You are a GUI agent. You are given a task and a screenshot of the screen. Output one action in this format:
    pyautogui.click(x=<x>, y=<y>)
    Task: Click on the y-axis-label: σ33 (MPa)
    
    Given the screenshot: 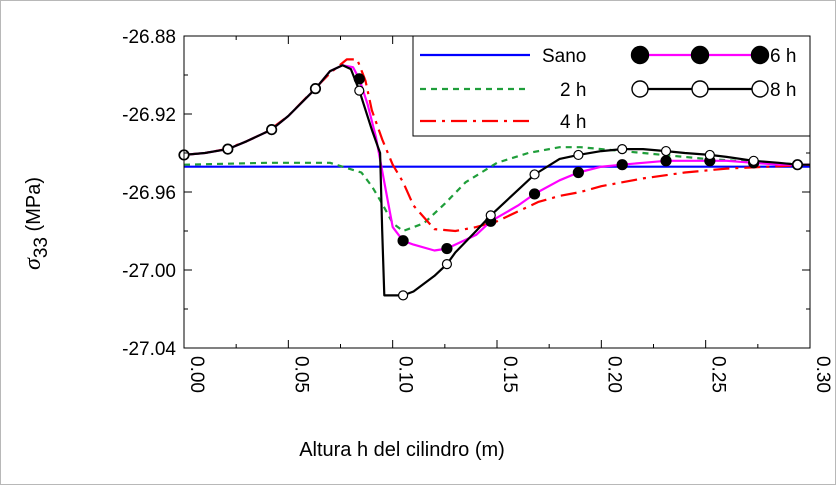 What is the action you would take?
    pyautogui.click(x=36, y=223)
    